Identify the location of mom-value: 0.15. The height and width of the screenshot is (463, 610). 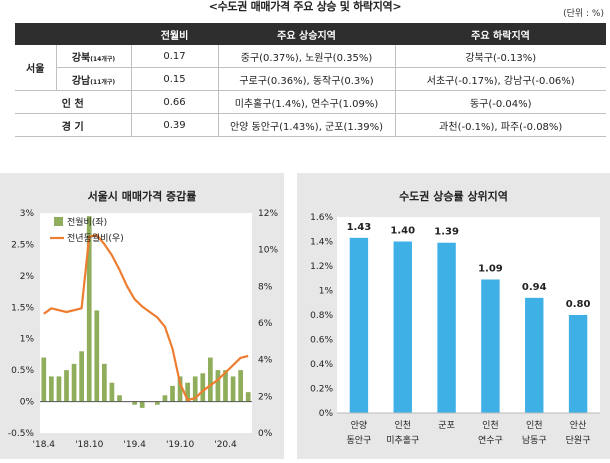
(175, 79).